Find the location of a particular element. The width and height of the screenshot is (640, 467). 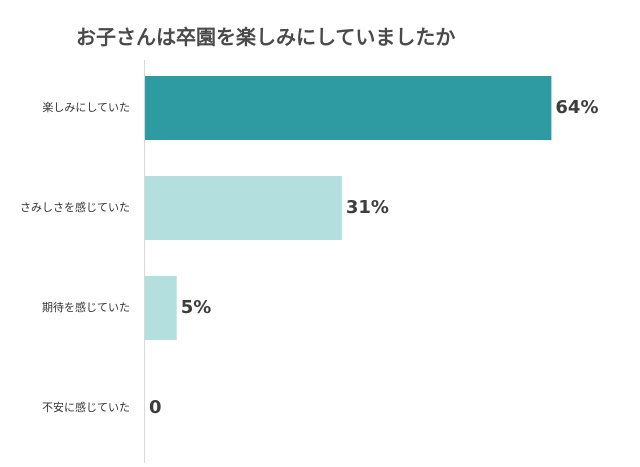

data-label: 31% is located at coordinates (367, 207).